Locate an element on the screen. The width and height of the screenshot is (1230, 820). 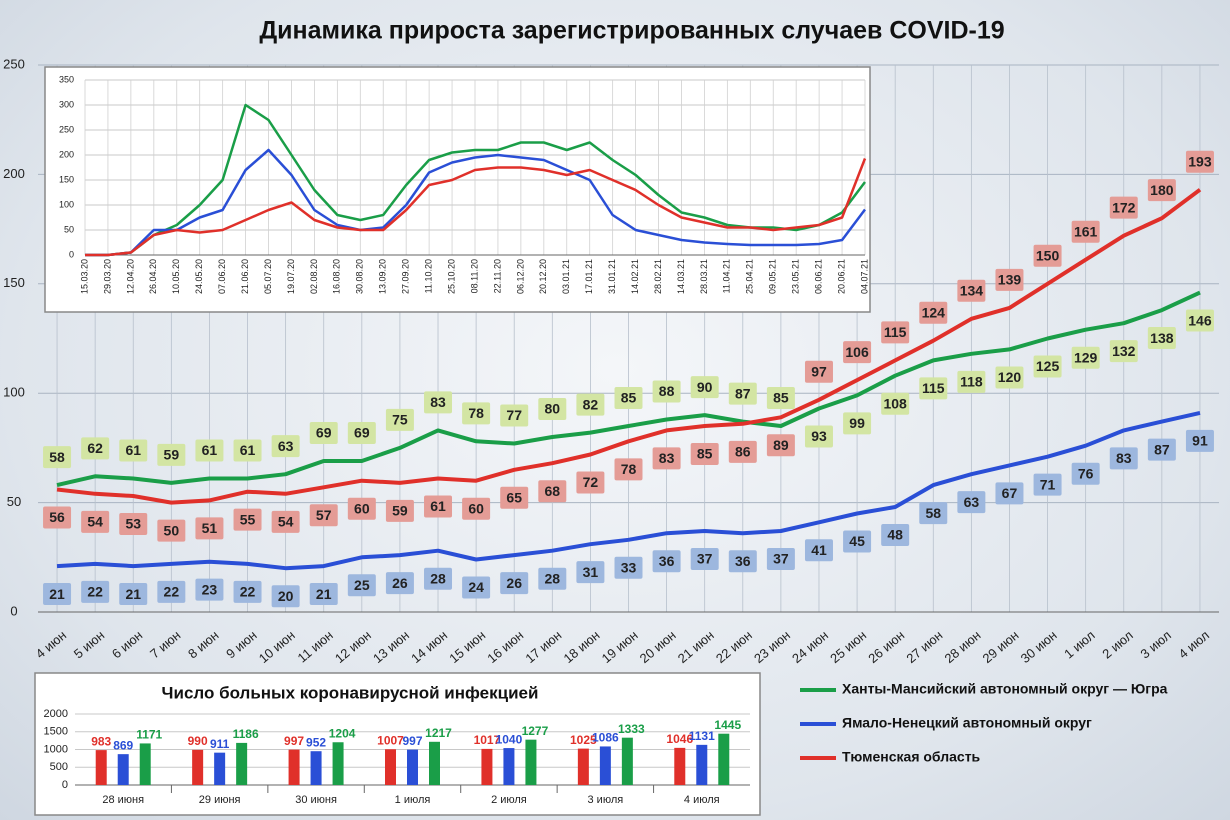
data-label: 85 is located at coordinates (705, 454).